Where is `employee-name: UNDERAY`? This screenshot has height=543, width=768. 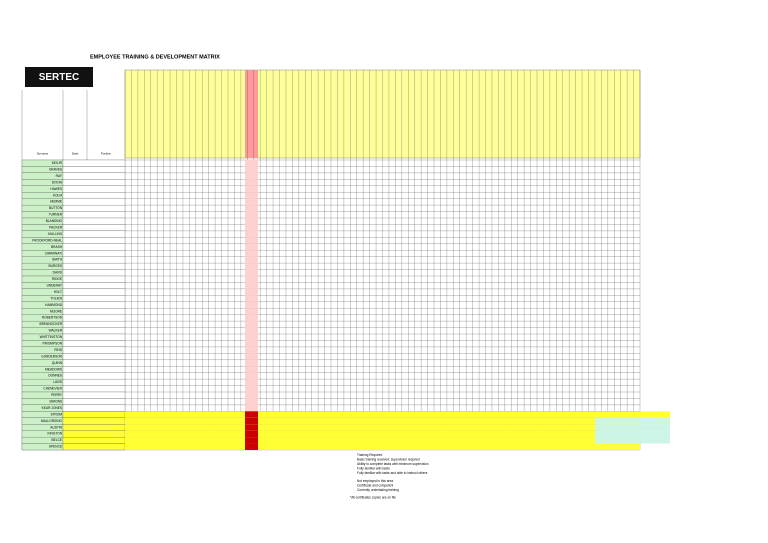
employee-name: UNDERAY is located at coordinates (55, 286).